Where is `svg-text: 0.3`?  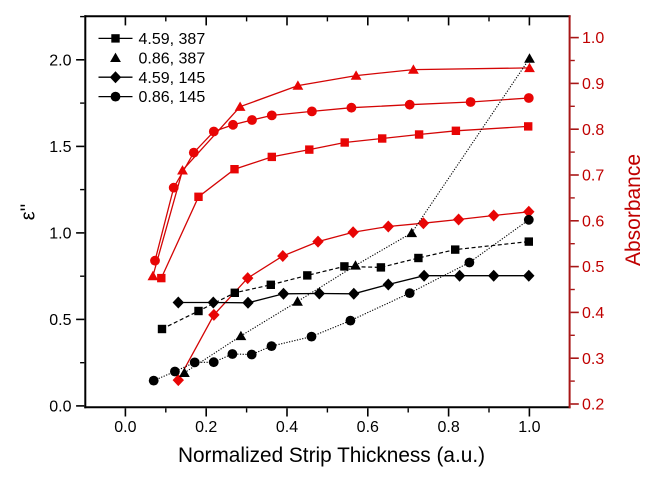 svg-text: 0.3 is located at coordinates (593, 359).